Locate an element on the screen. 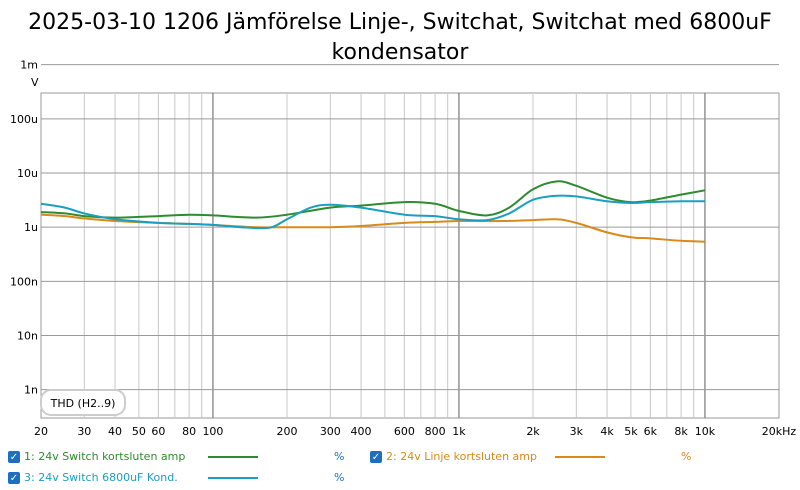 The height and width of the screenshot is (490, 800). x-tick-label: 300 is located at coordinates (330, 431).